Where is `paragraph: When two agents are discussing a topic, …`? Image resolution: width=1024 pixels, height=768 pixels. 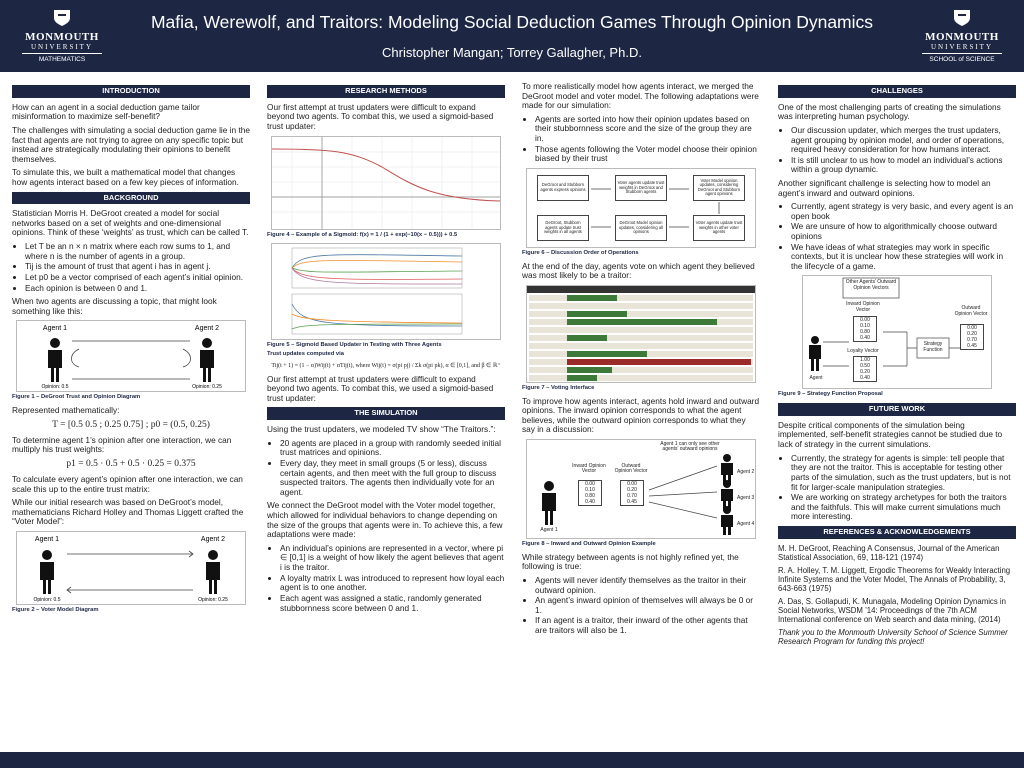
paragraph: When two agents are discussing a topic, … is located at coordinates (114, 306).